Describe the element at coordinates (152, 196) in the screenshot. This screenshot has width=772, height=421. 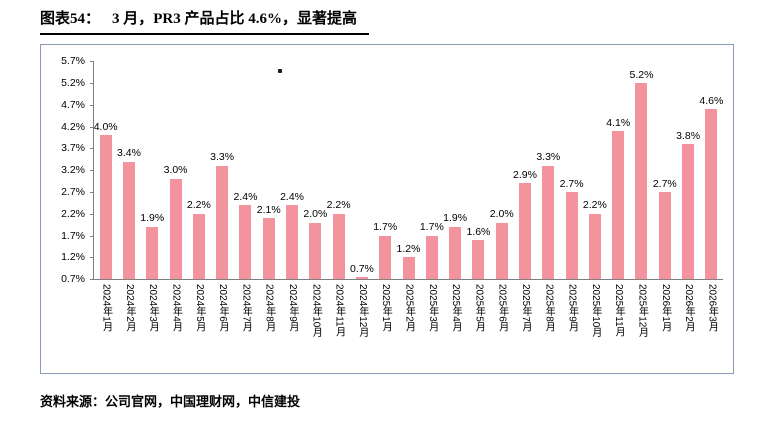
I see `bar-group: 1.9% 2024年3月` at that location.